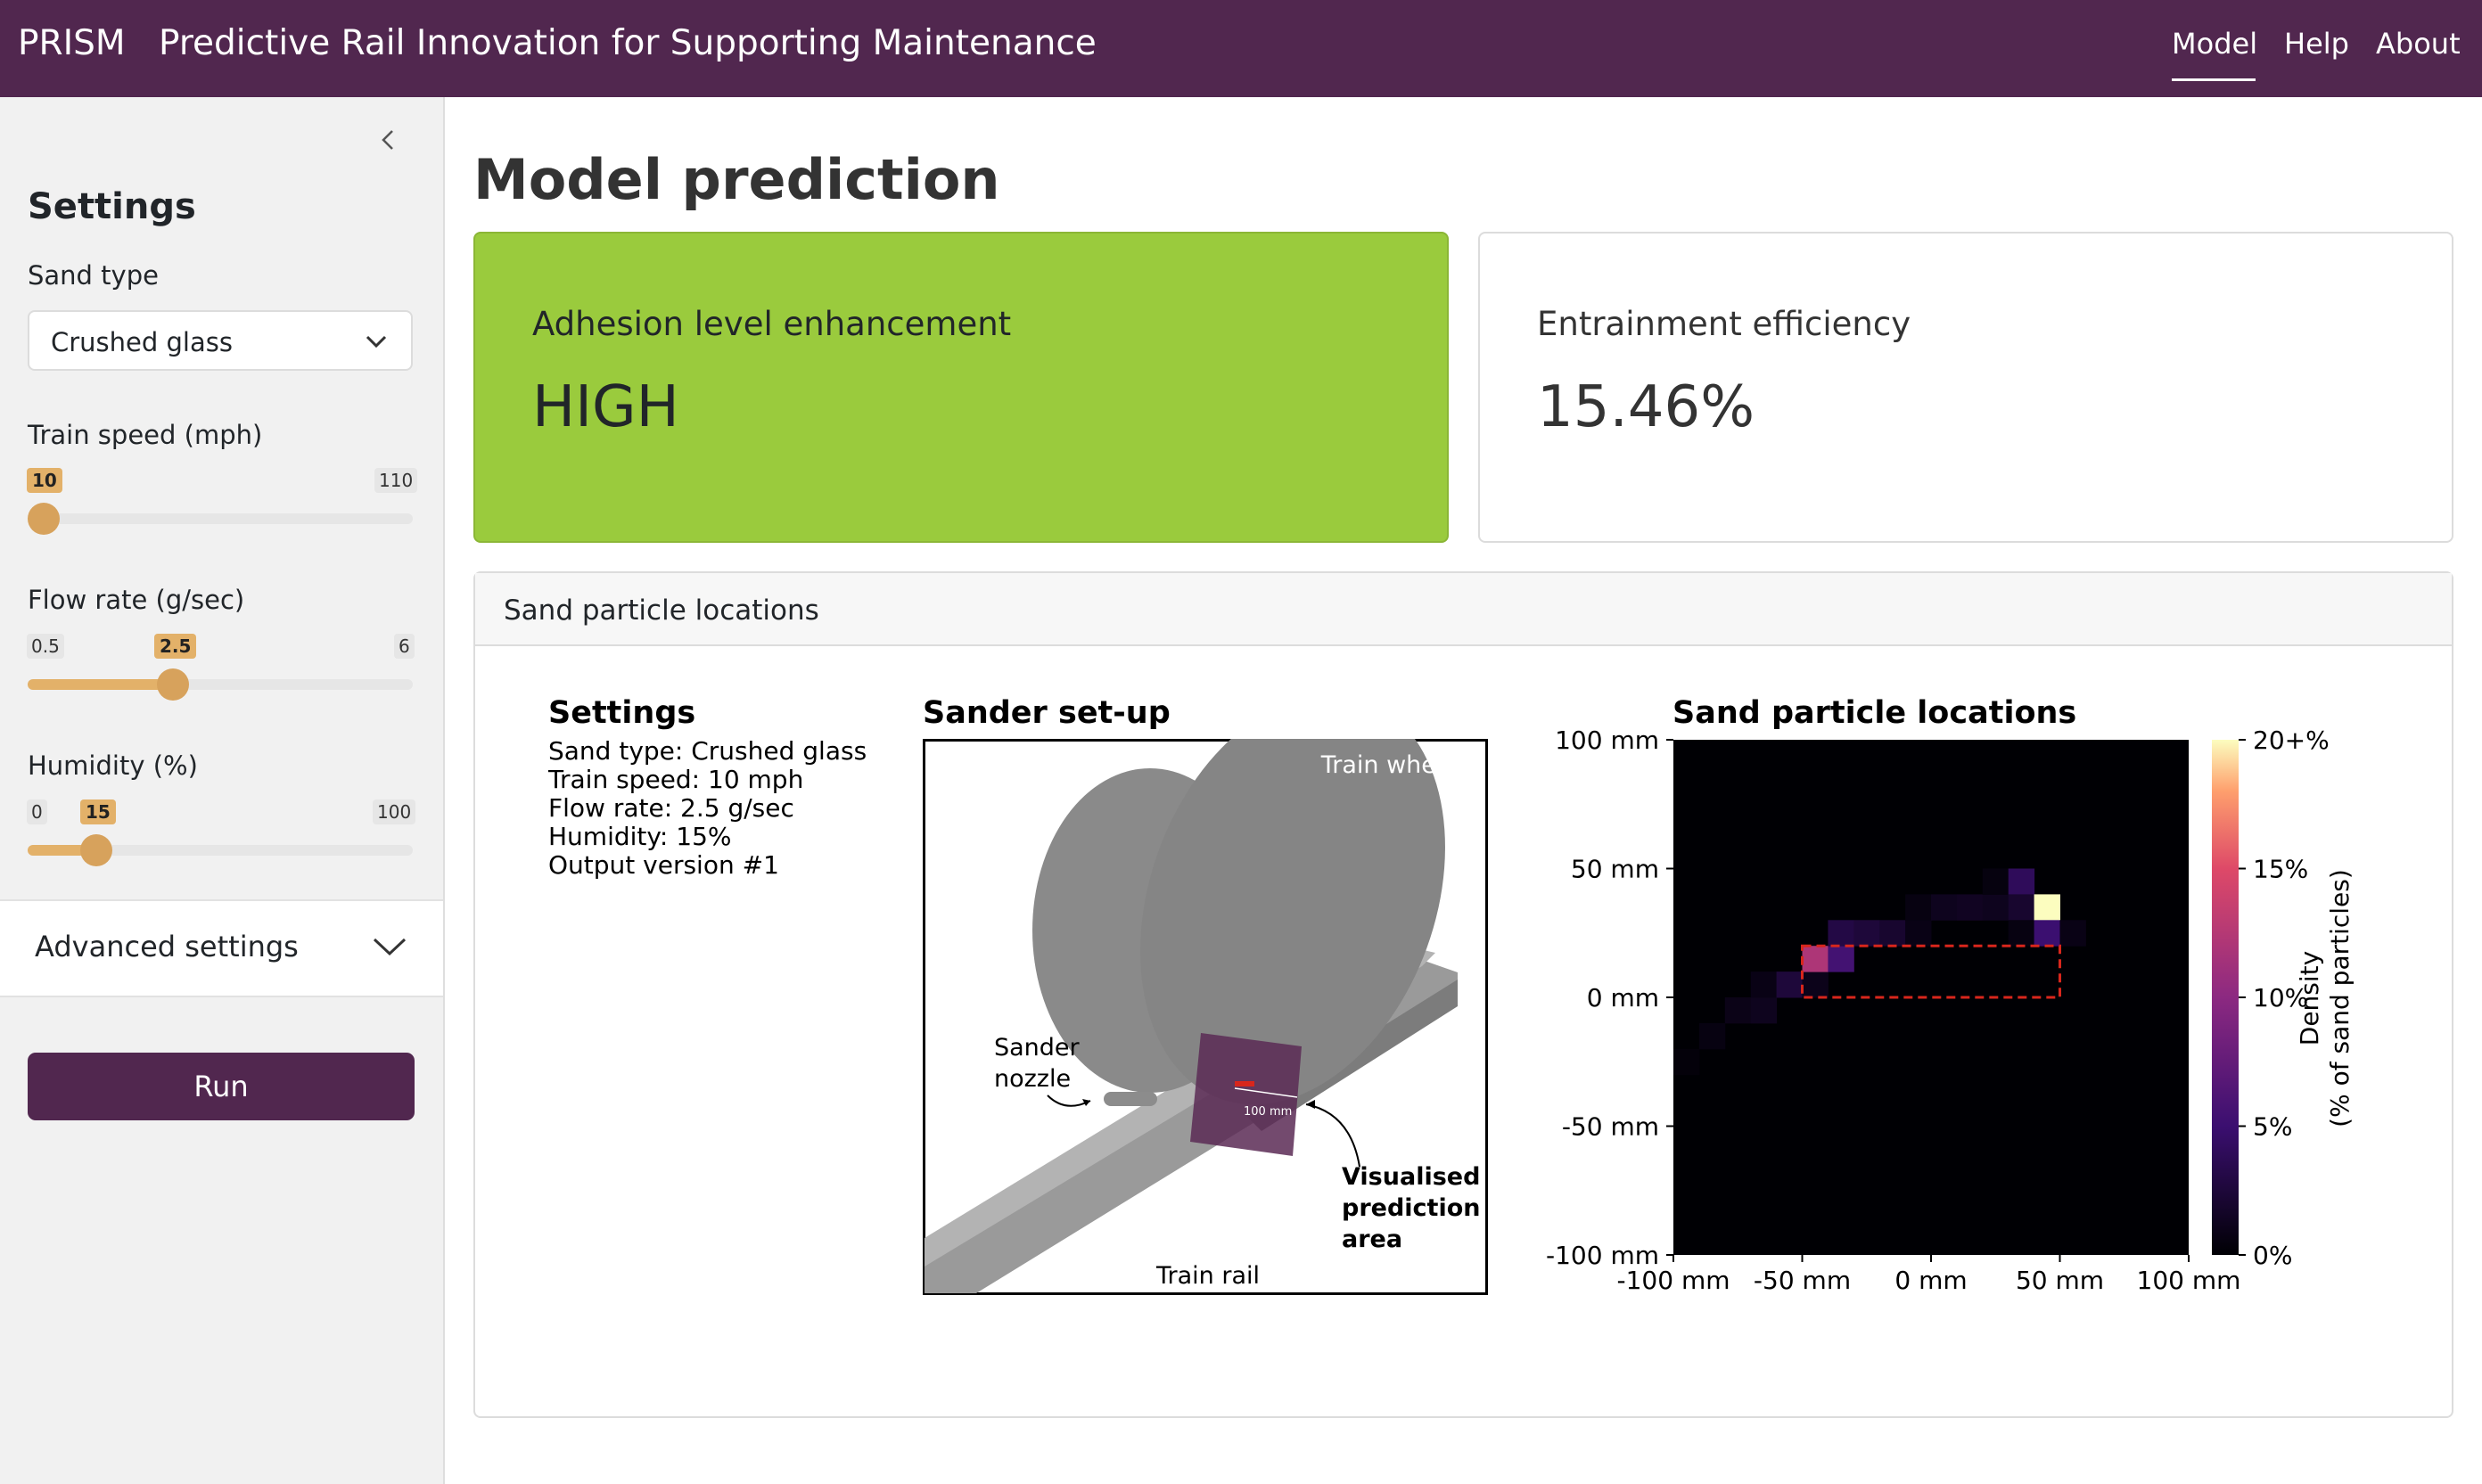  Describe the element at coordinates (1411, 1208) in the screenshot. I see `visualised-area-label: prediction` at that location.